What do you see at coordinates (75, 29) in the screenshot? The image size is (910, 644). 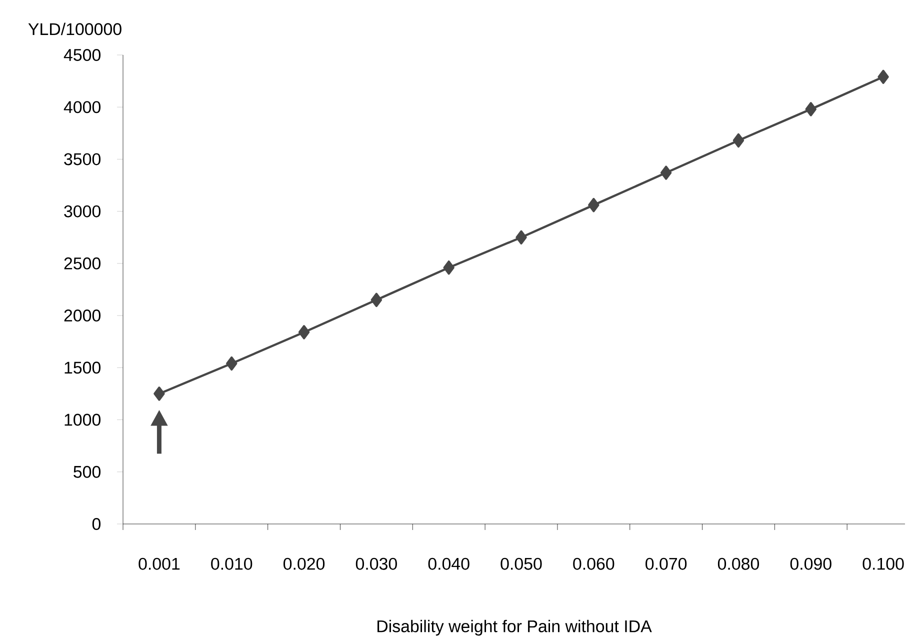 I see `y-axis-title: YLD/100000` at bounding box center [75, 29].